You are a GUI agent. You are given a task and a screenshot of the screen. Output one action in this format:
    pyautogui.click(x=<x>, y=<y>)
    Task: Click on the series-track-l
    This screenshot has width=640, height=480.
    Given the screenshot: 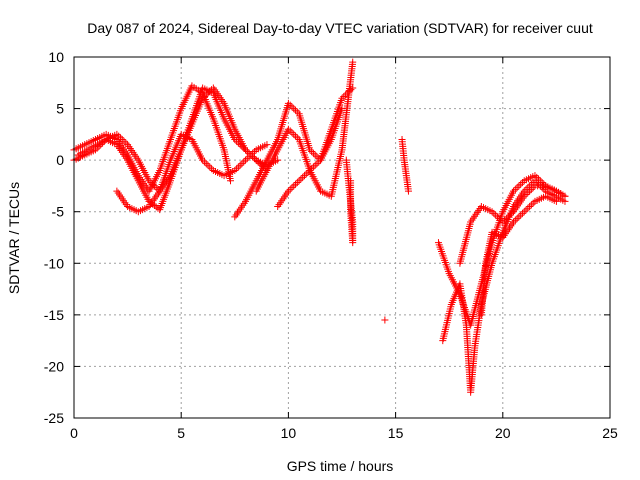 What is the action you would take?
    pyautogui.click(x=512, y=224)
    